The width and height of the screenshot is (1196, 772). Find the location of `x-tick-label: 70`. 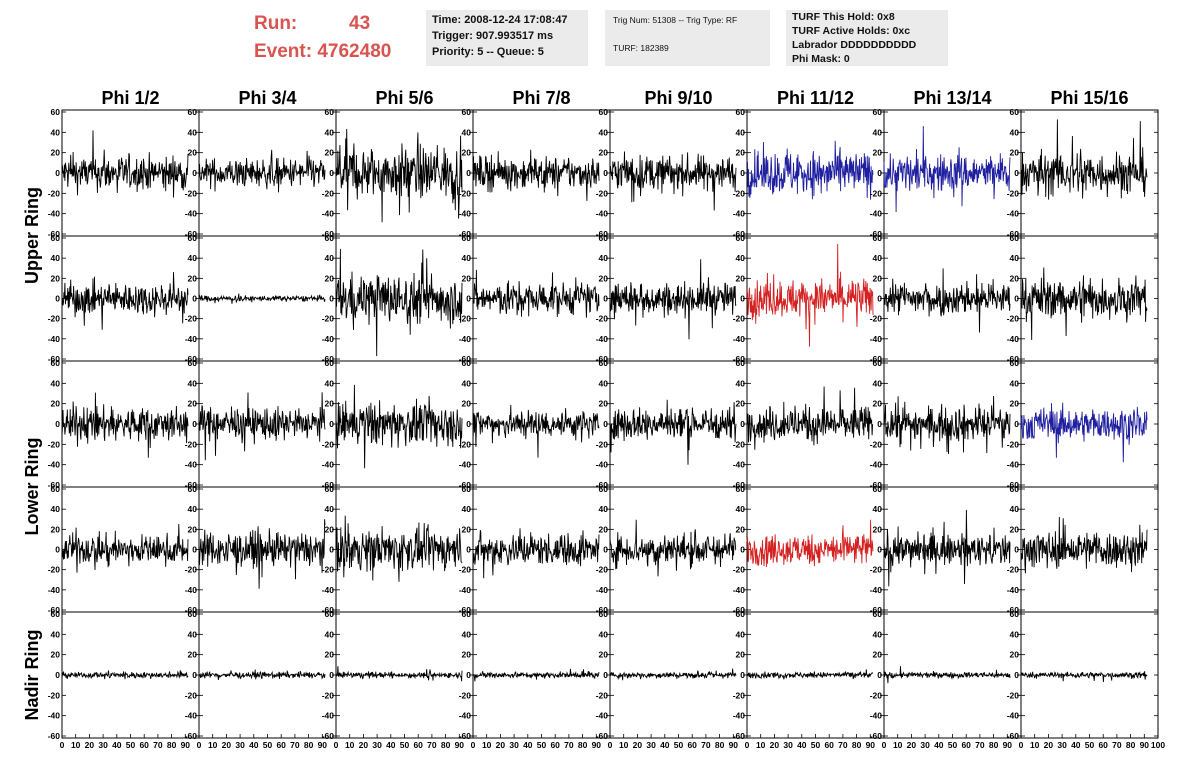

x-tick-label: 70 is located at coordinates (569, 745).